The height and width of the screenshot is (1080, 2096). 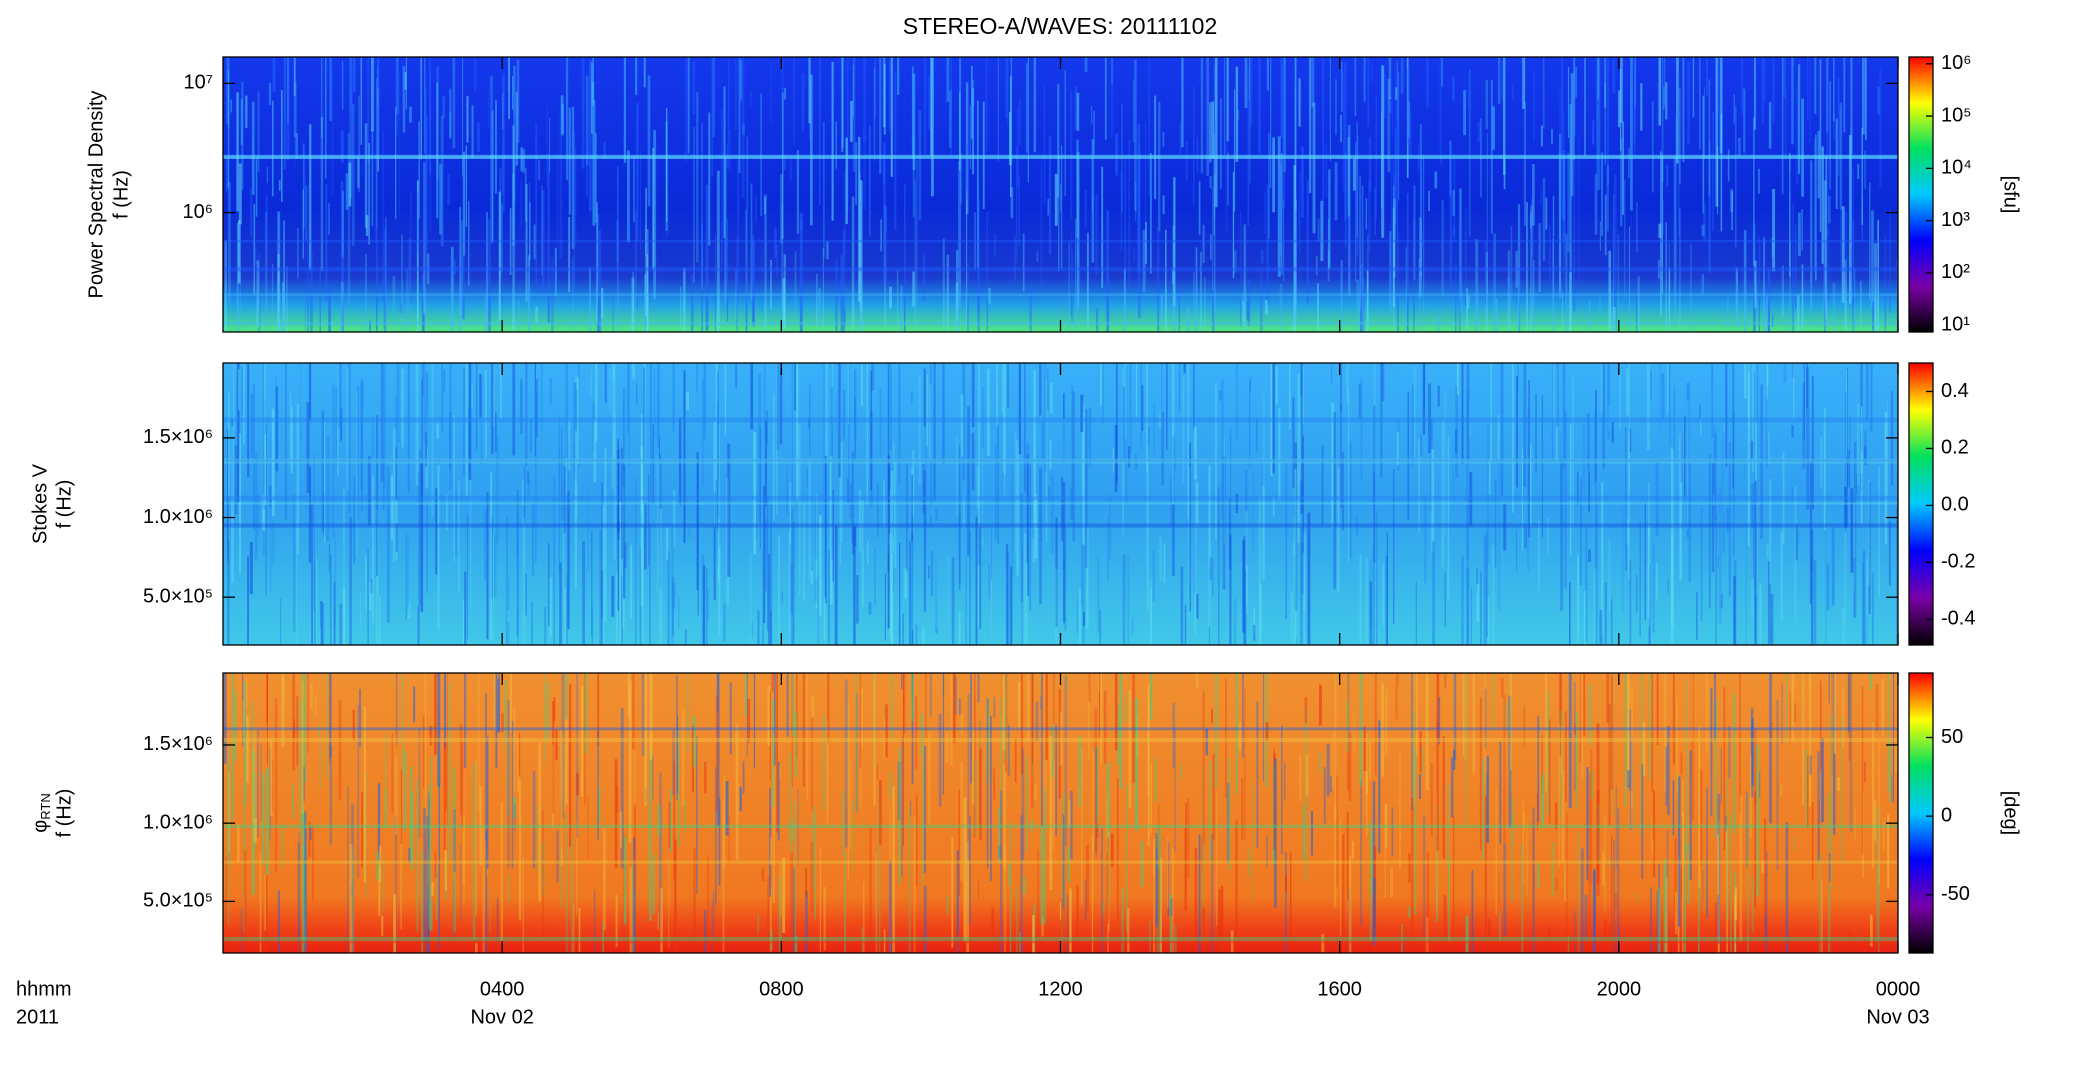 I want to click on texture-band, so click(x=1060, y=420).